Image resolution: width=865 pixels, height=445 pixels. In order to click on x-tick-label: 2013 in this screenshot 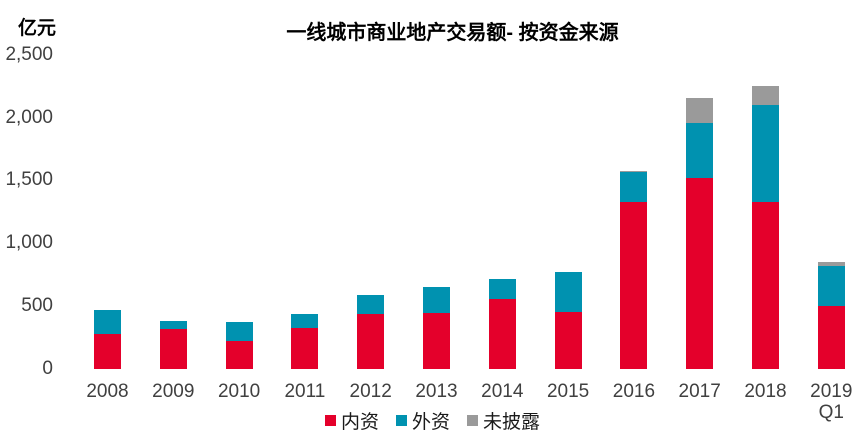, I will do `click(436, 391)`.